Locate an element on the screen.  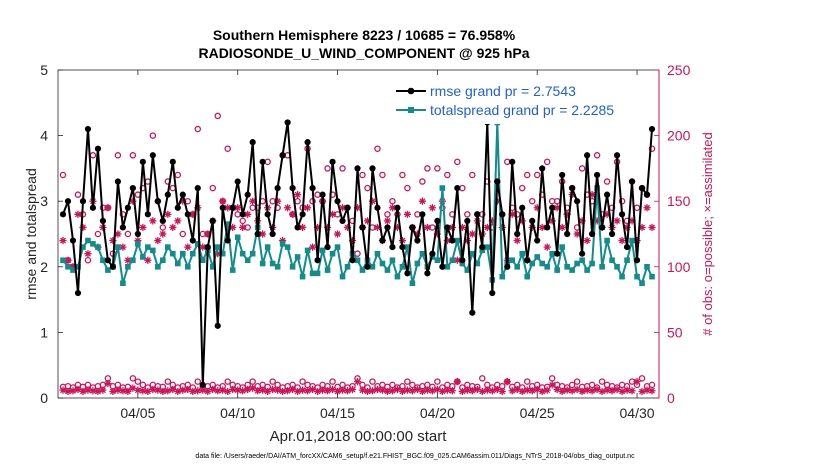
chart-title-line-2: RADIOSONDE_U_WIND_COMPONENT @ 925 hPa is located at coordinates (363, 53).